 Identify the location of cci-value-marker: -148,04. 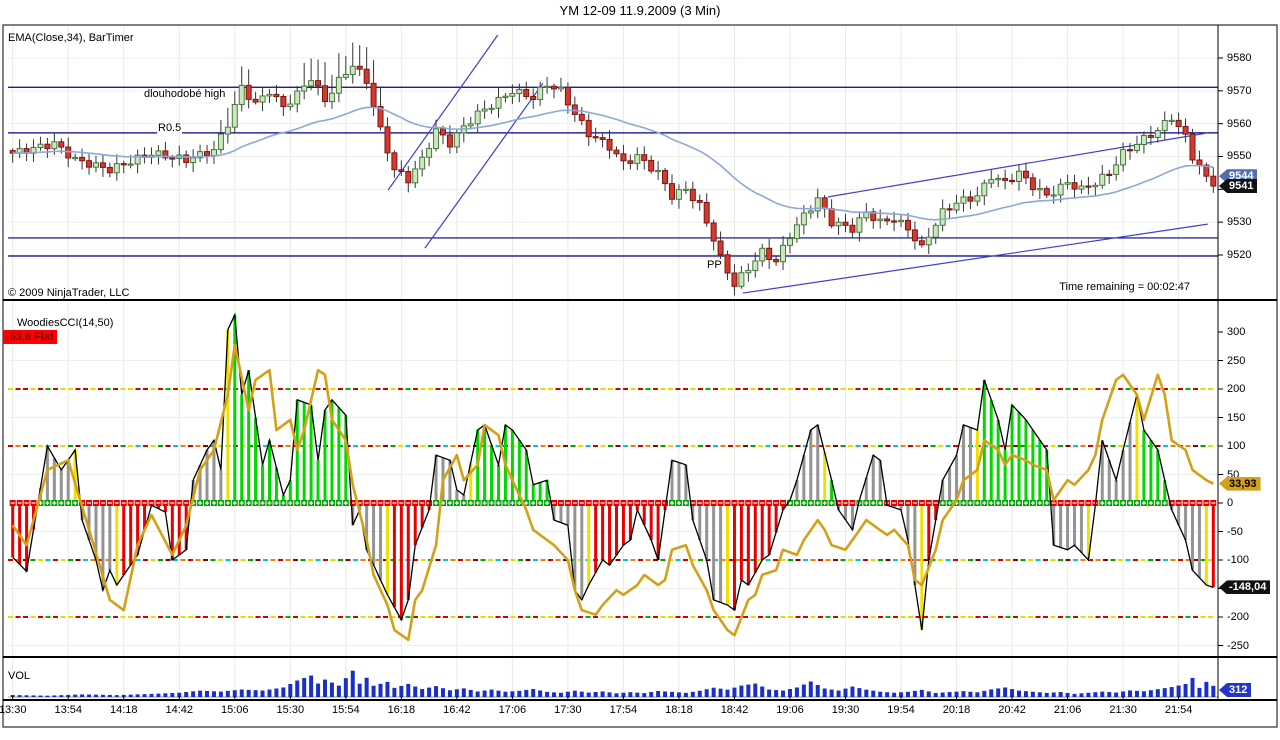
(1245, 587).